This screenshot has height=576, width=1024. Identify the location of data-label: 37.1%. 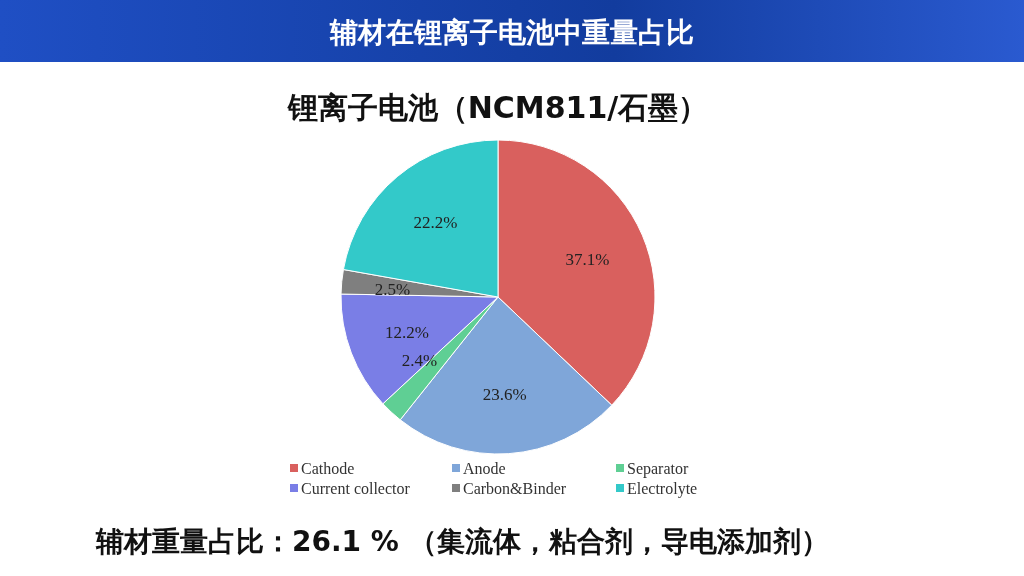
(587, 259).